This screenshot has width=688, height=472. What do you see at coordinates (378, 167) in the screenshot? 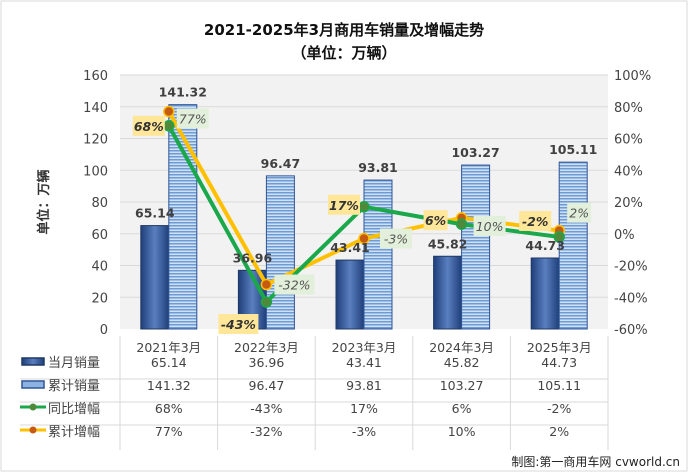
I see `data-label-cumulative: 93.81` at bounding box center [378, 167].